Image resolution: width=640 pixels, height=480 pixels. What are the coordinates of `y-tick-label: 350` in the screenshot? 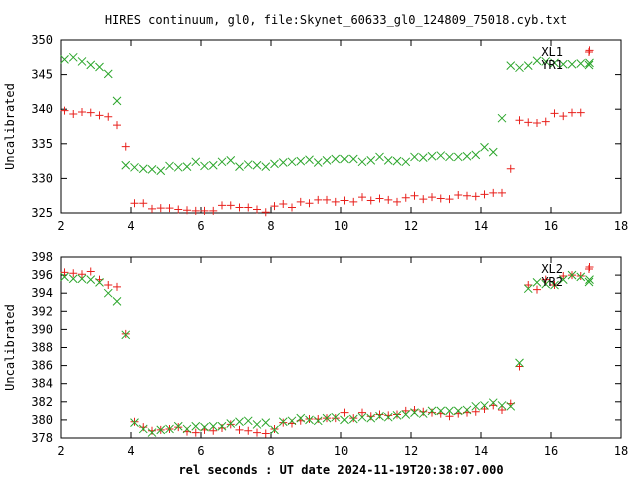 It's located at (42, 40).